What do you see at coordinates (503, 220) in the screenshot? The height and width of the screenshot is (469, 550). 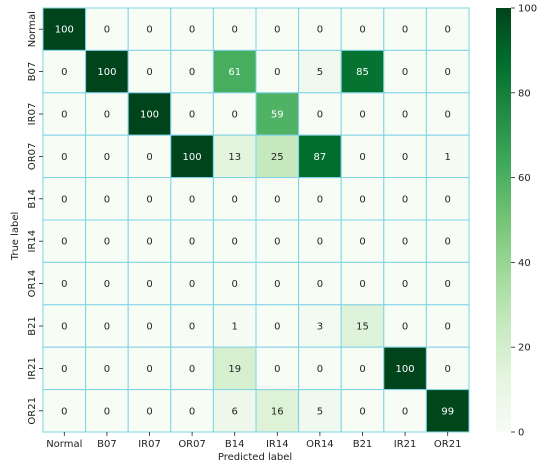 I see `colorbar` at bounding box center [503, 220].